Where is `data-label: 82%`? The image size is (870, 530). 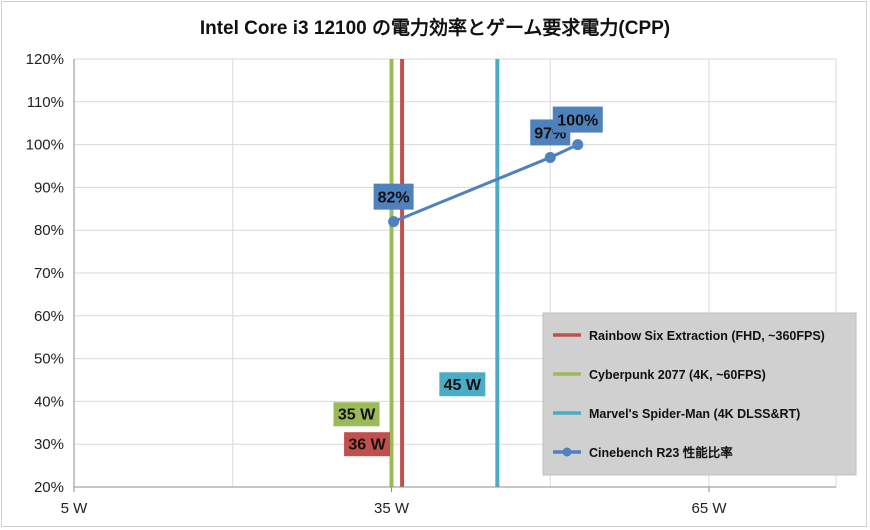
data-label: 82% is located at coordinates (394, 198).